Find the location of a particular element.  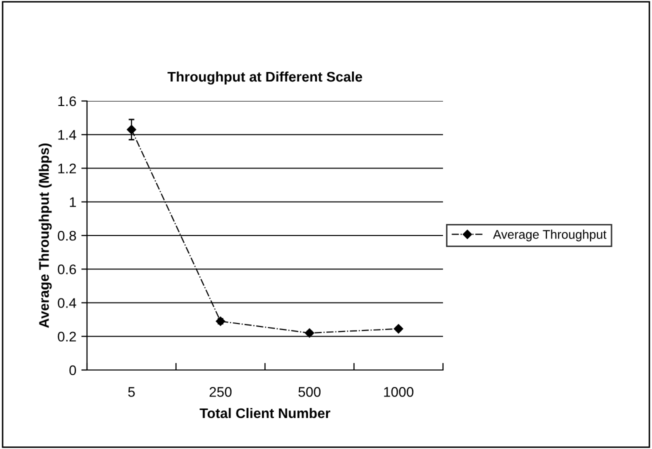

x-tick-label: 1000 is located at coordinates (399, 392).